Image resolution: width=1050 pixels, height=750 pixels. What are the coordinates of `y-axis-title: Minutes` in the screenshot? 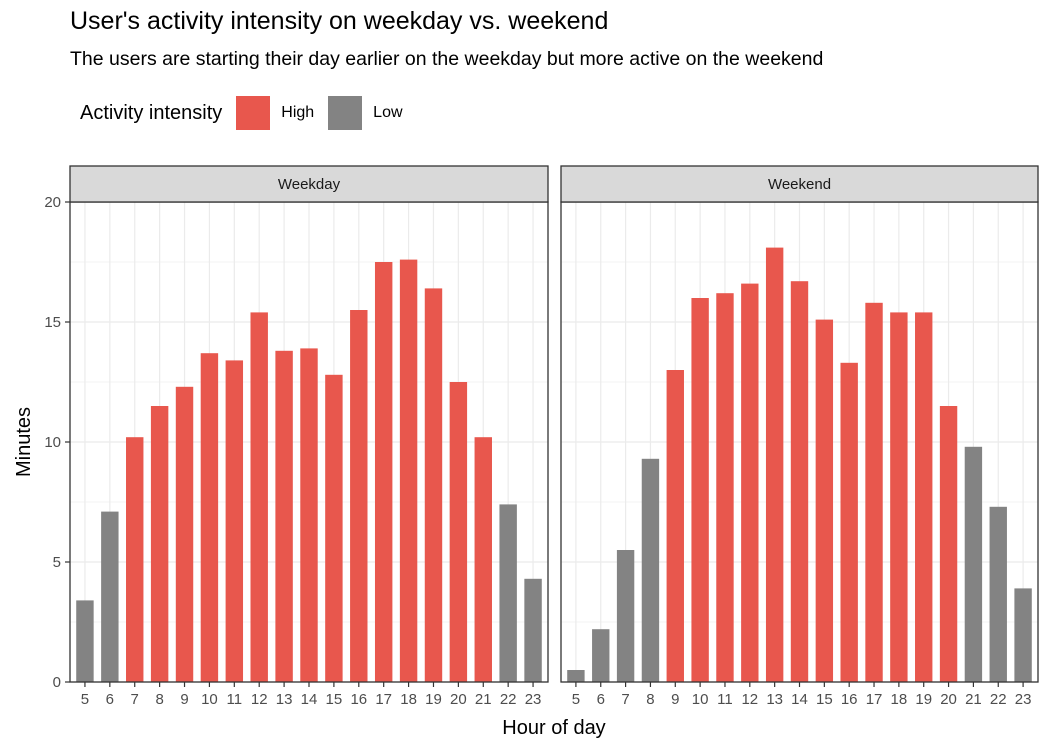 It's located at (24, 442).